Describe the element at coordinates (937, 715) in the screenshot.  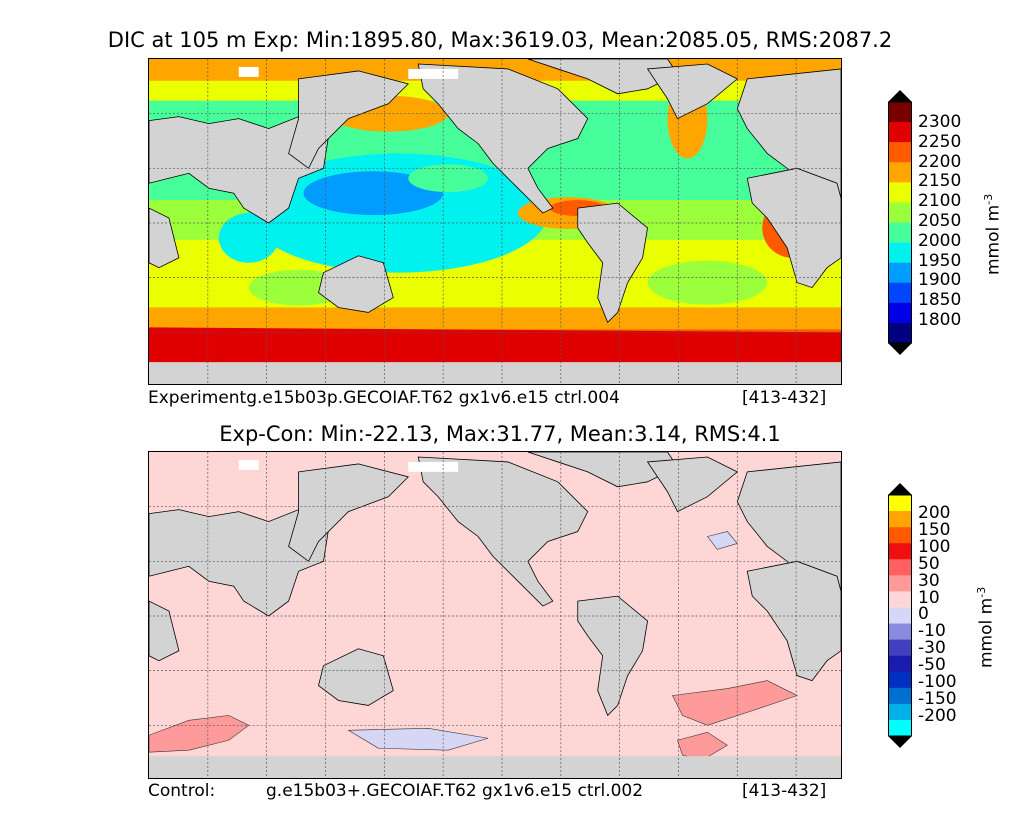
I see `colorbar-tick-label: -200` at that location.